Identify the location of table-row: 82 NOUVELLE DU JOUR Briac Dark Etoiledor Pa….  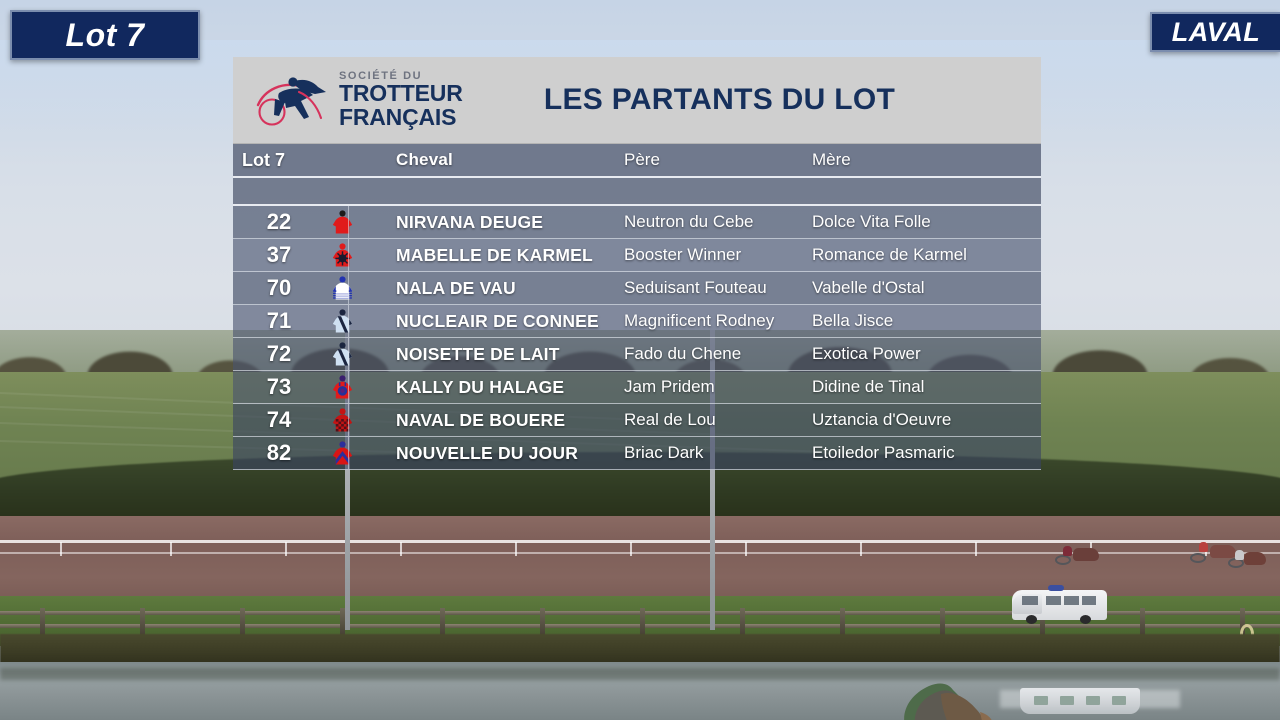
(637, 453).